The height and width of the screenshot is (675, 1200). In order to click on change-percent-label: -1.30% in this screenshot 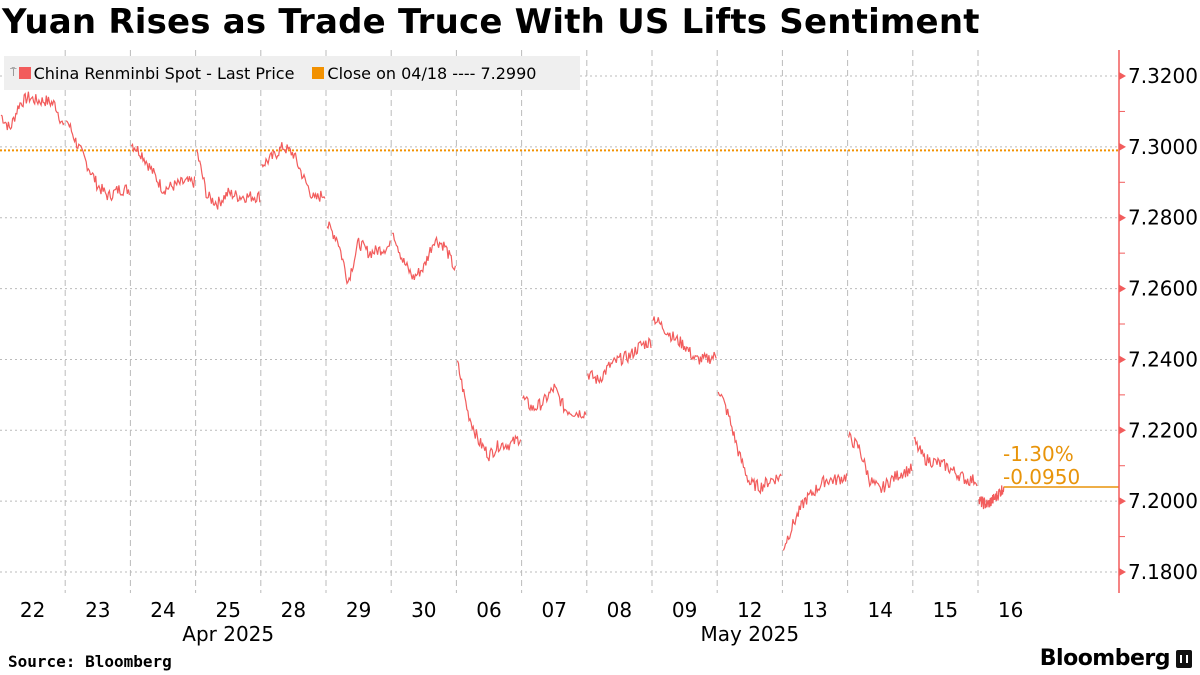, I will do `click(1038, 454)`.